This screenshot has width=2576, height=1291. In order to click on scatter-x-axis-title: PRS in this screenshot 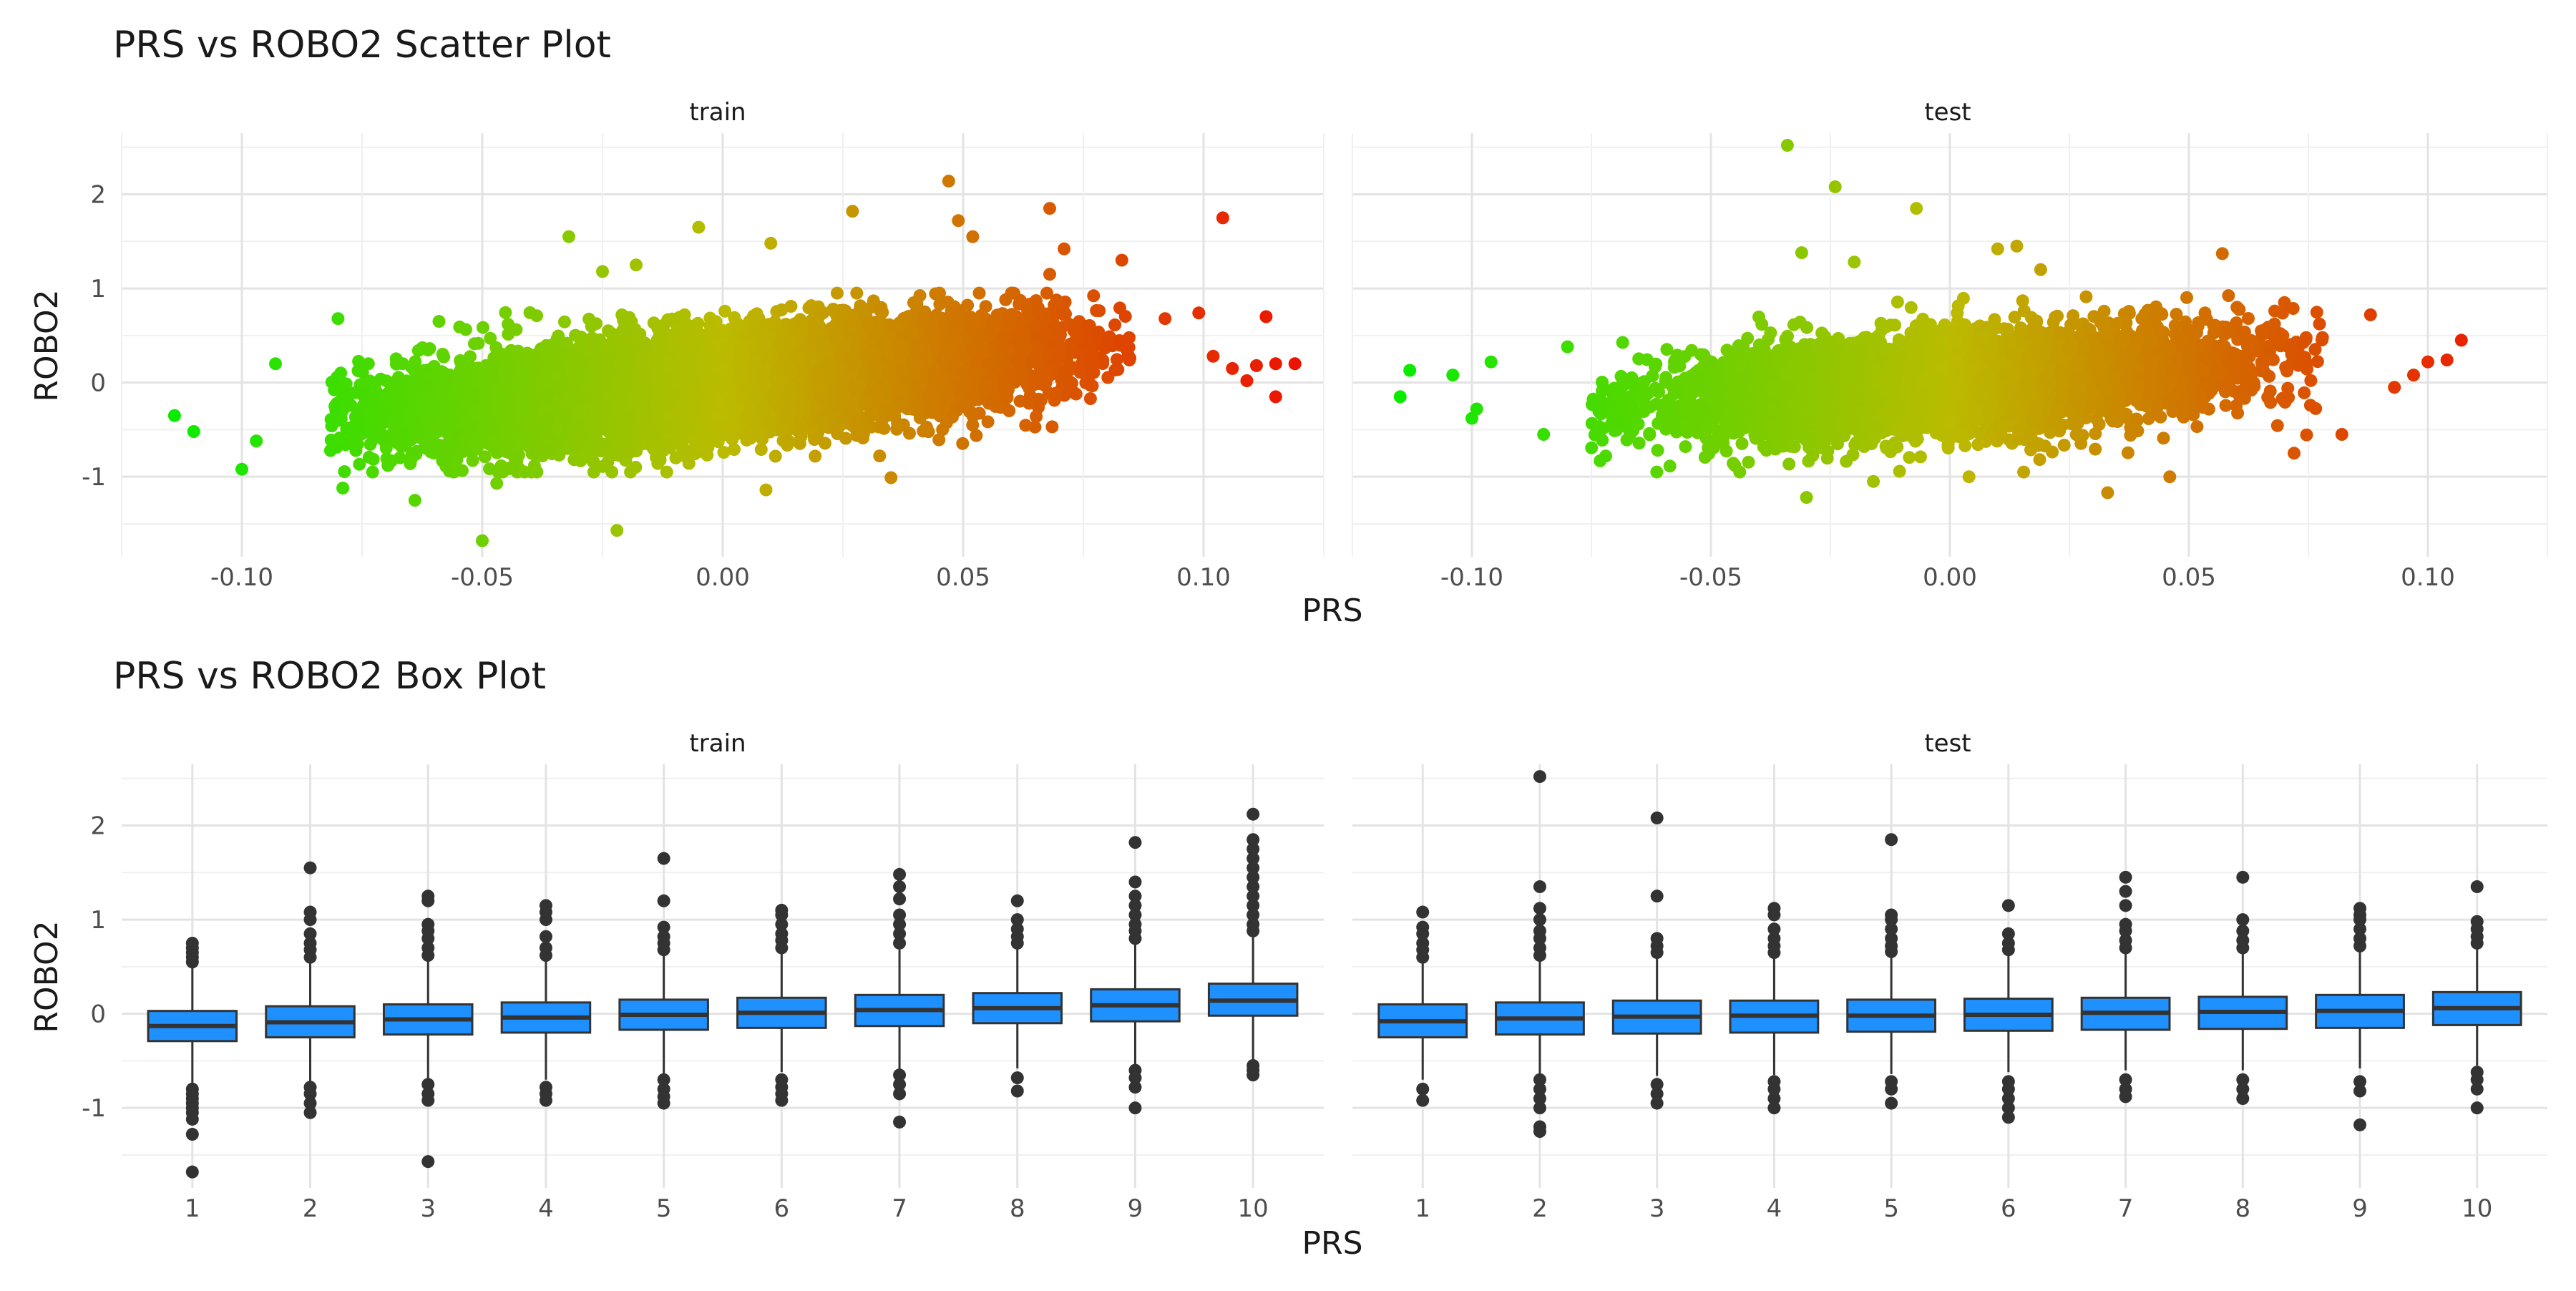, I will do `click(1332, 611)`.